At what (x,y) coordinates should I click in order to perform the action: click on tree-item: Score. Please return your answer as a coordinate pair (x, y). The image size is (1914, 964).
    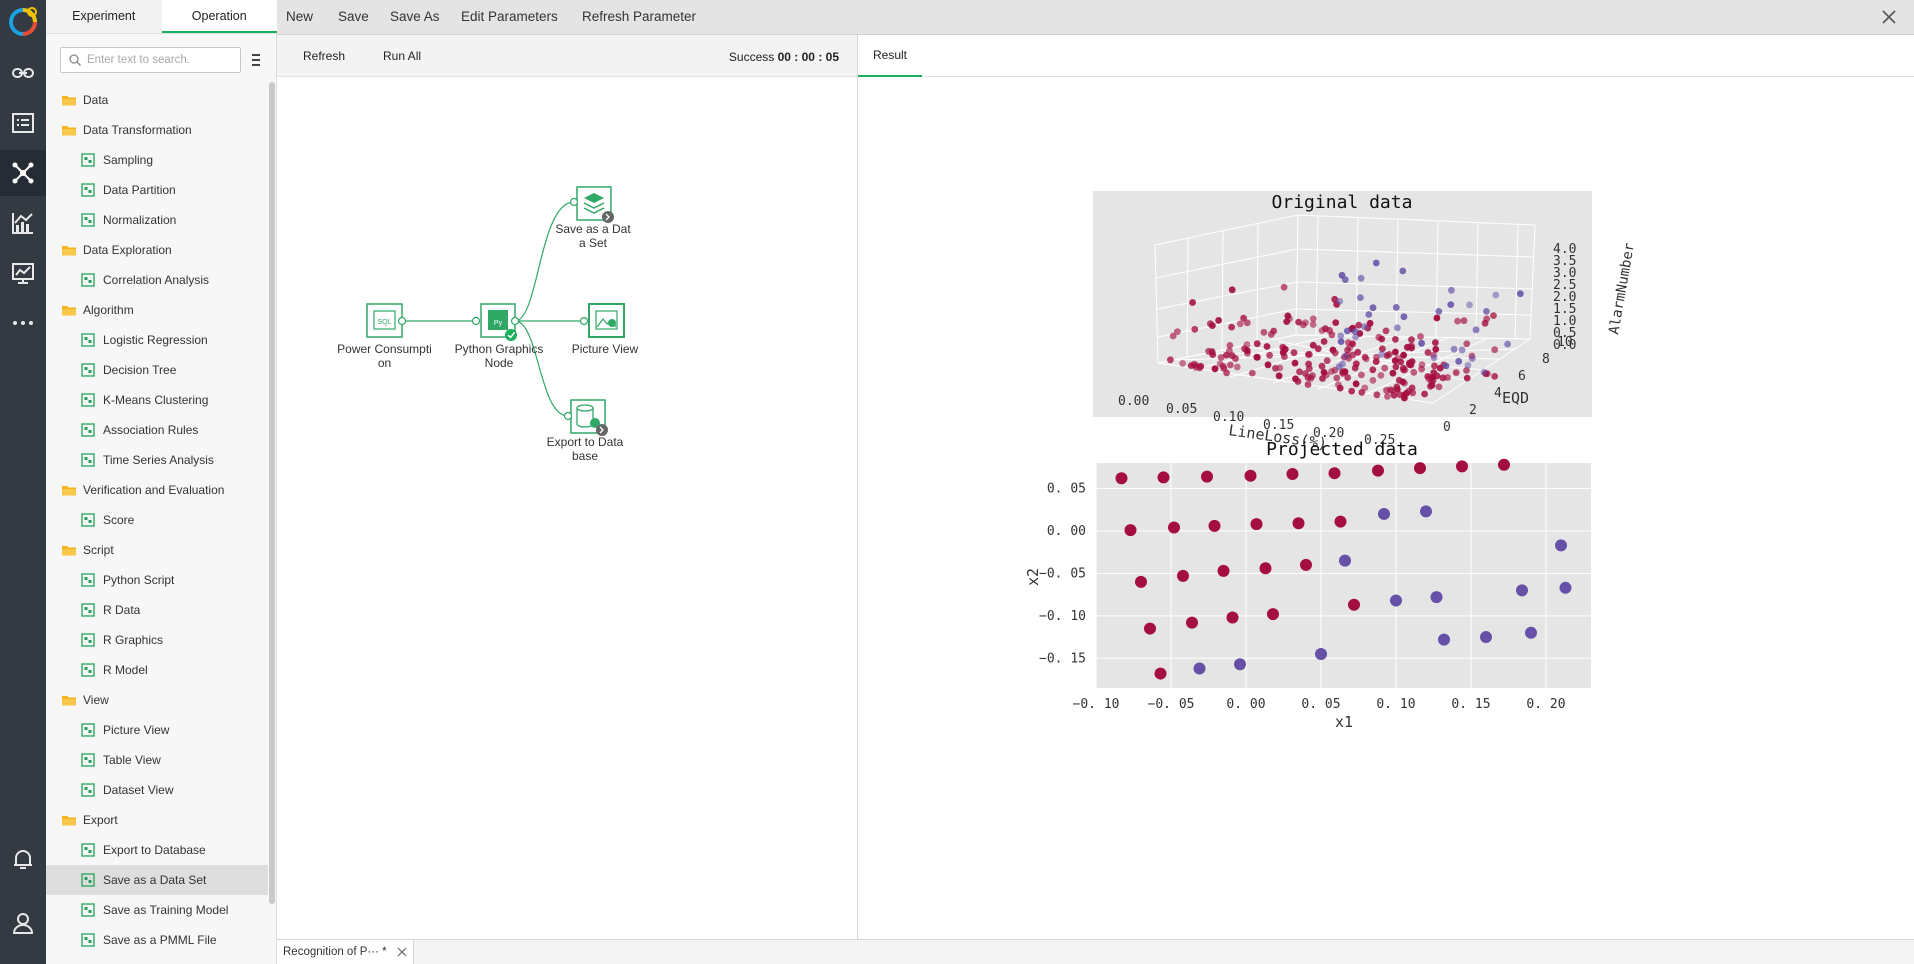
    Looking at the image, I should click on (157, 520).